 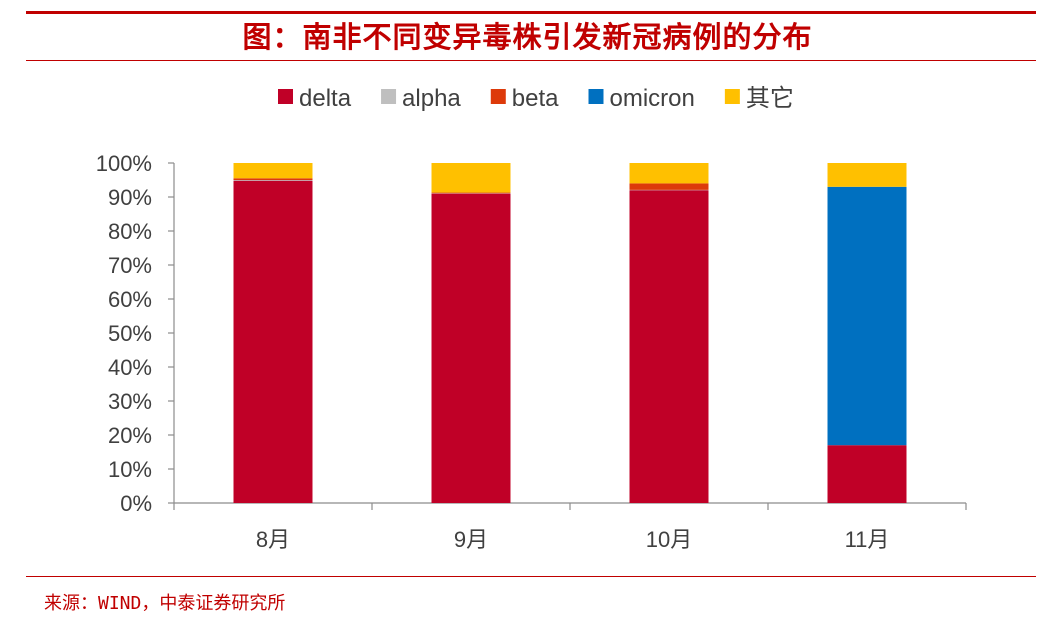 I want to click on bar-其它-1, so click(x=273, y=171).